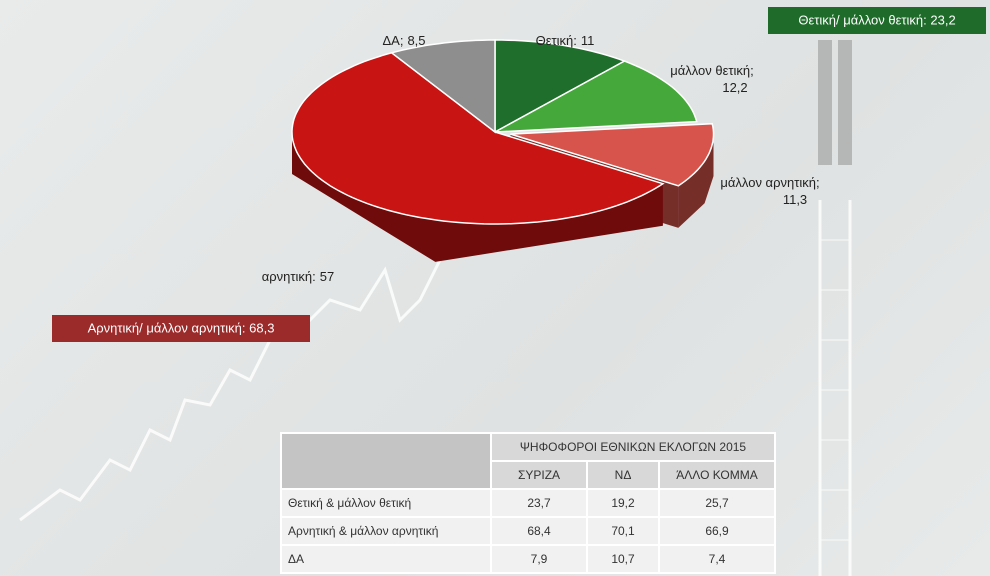 The image size is (990, 576). I want to click on label-category: μάλλον θετική;, so click(712, 70).